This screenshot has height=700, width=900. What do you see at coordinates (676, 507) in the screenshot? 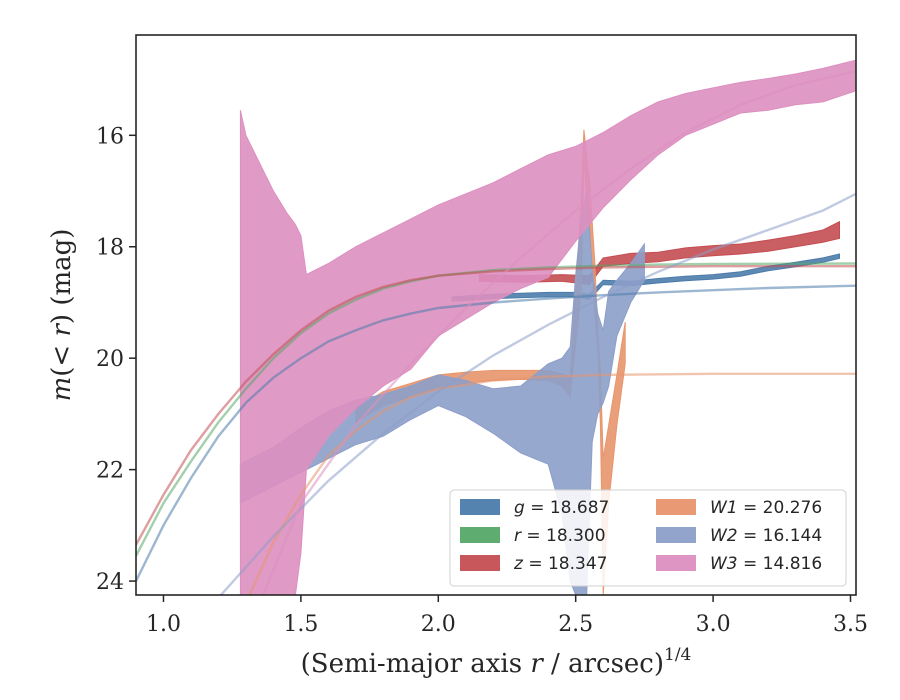
I see `legend-swatch-w1` at bounding box center [676, 507].